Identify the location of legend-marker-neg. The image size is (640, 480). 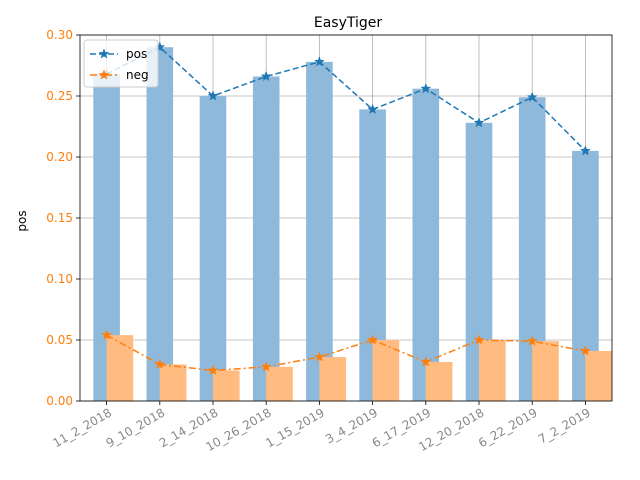
(104, 74).